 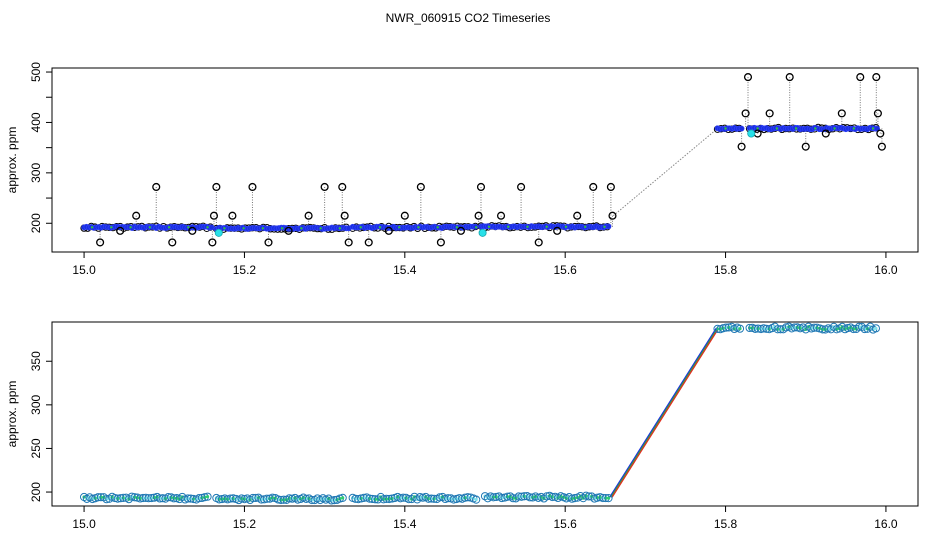 I want to click on top-x-tick-label: 15.2, so click(x=245, y=270).